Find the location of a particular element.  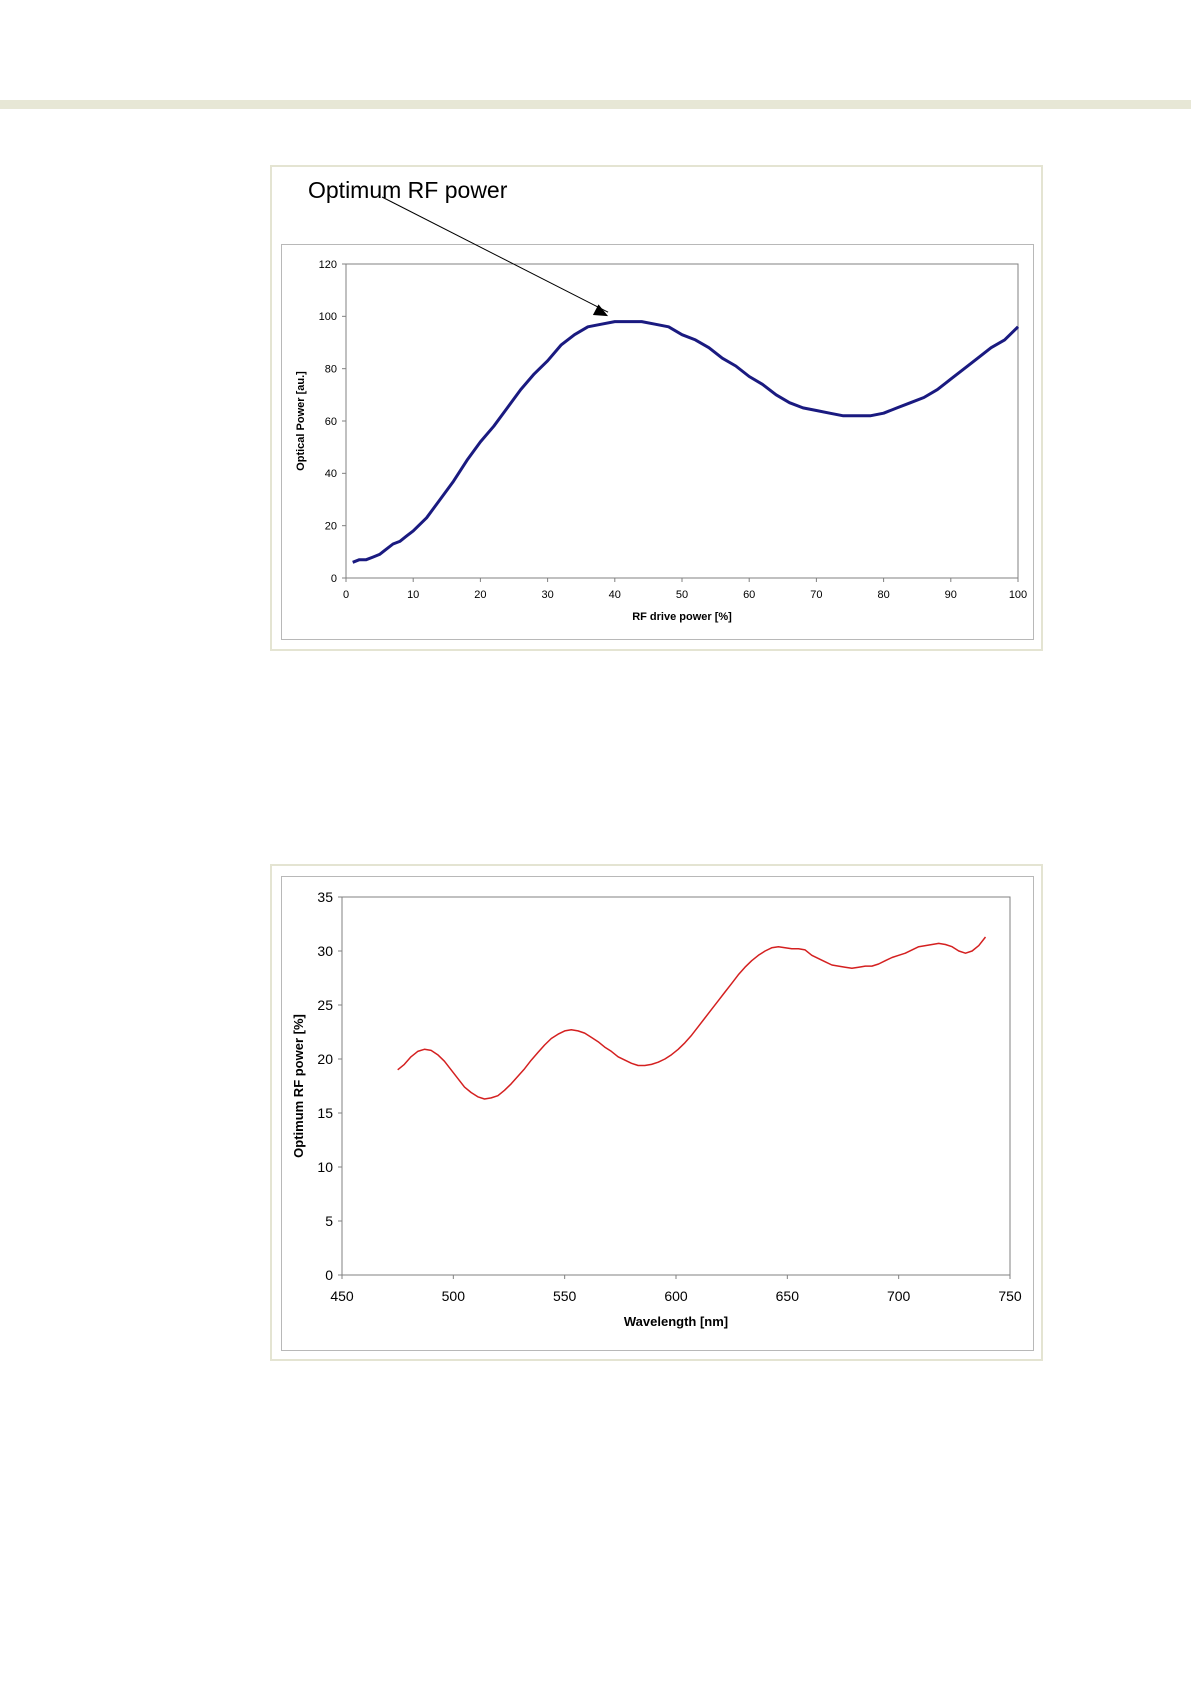

x-tick-label: 70 is located at coordinates (816, 595).